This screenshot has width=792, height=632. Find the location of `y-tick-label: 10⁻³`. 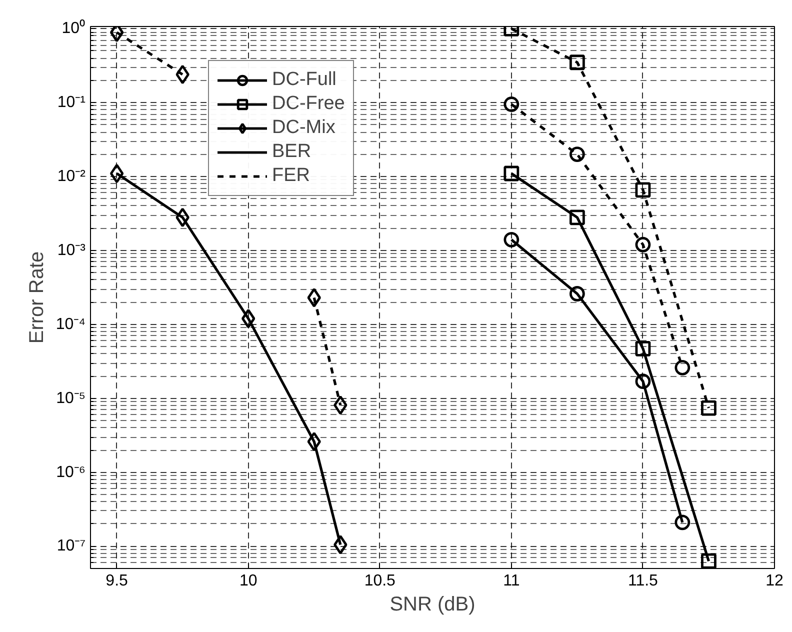

y-tick-label: 10⁻³ is located at coordinates (71, 250).